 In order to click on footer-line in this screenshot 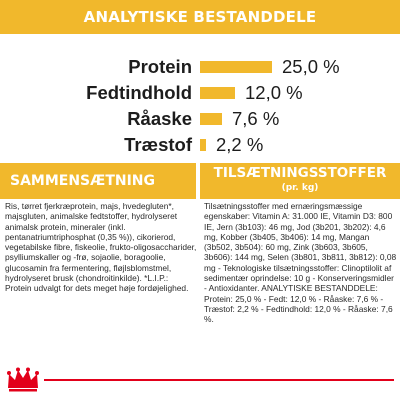, I will do `click(219, 380)`.